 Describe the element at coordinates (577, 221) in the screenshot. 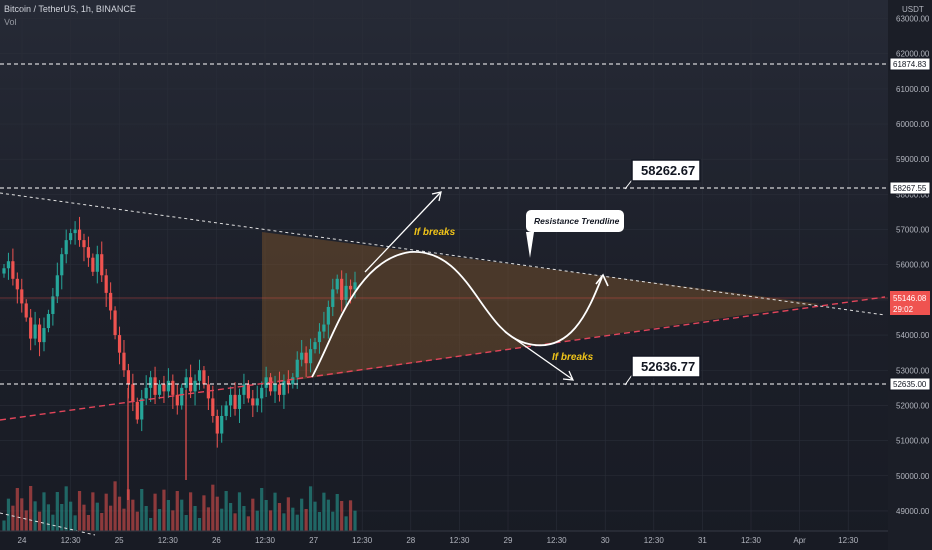

I see `resistance-callout-text: Resistance Trendline` at that location.